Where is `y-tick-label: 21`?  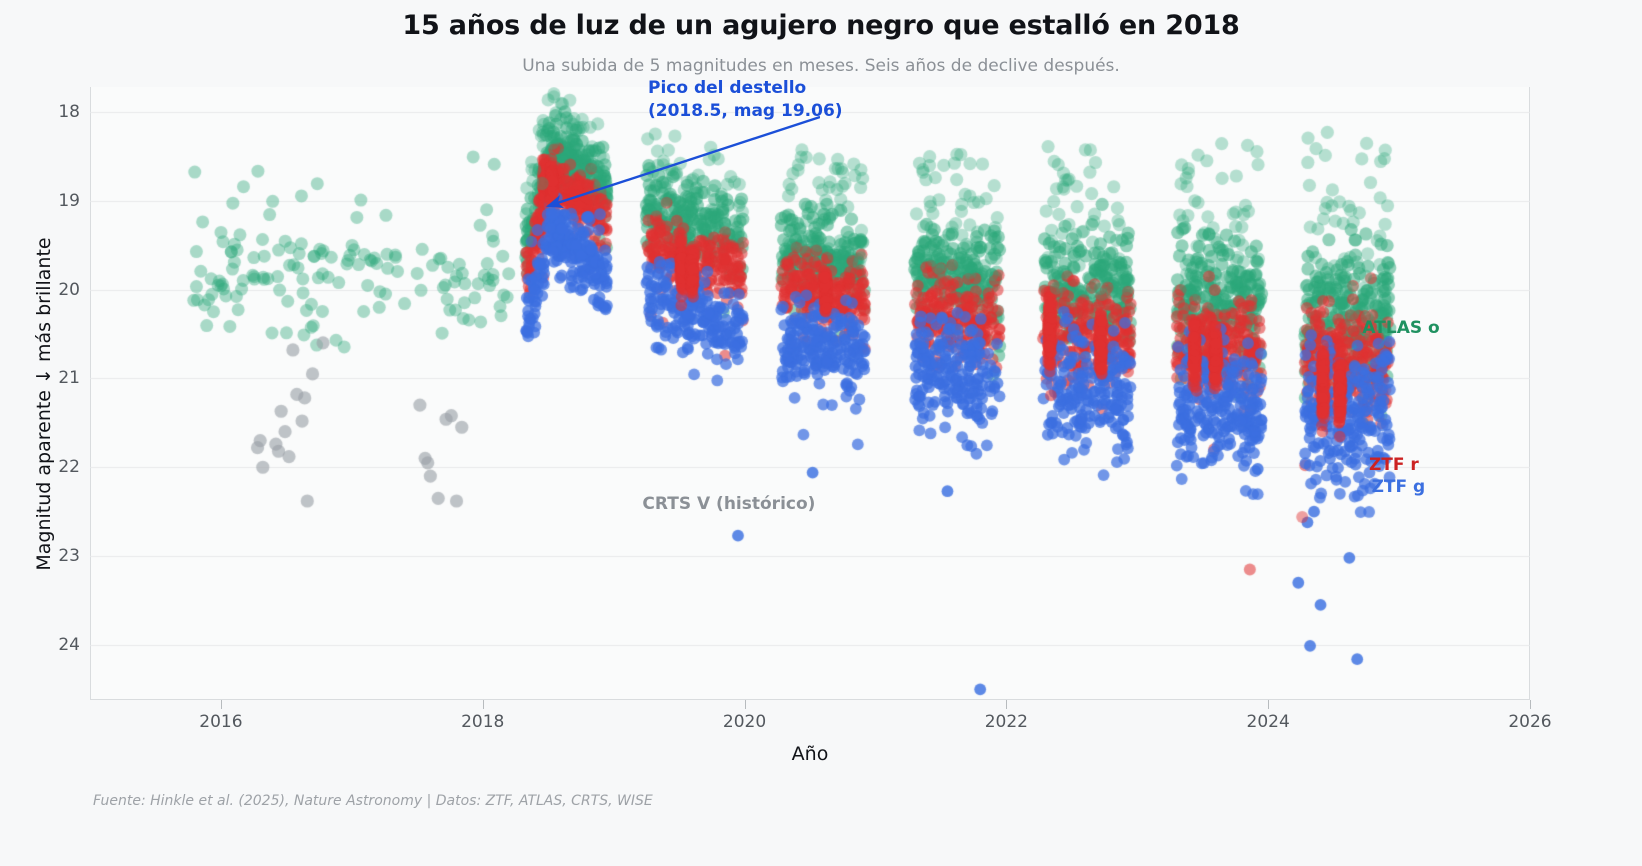 y-tick-label: 21 is located at coordinates (69, 378).